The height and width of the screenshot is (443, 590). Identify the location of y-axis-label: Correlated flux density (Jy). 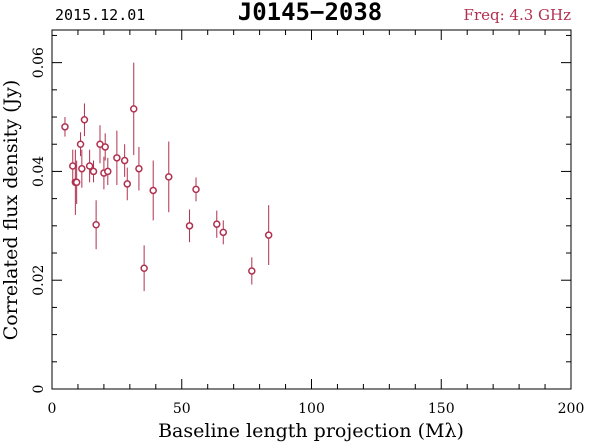
(11, 210).